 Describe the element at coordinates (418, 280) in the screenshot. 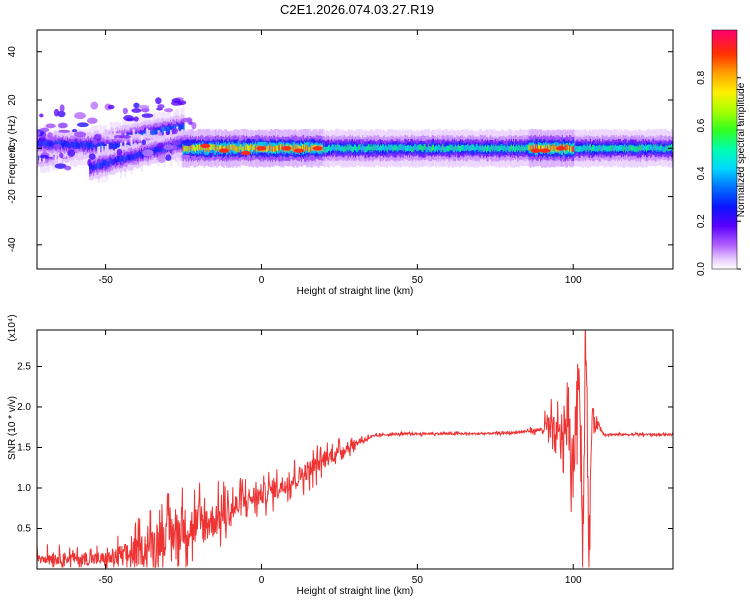

I see `x-tick-label: 50` at that location.